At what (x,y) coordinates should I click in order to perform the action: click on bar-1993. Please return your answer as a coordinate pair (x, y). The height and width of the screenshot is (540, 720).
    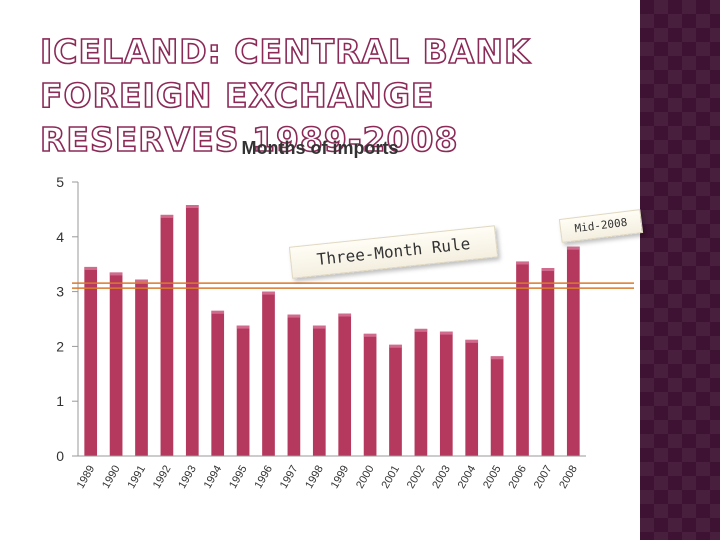
    Looking at the image, I should click on (192, 330).